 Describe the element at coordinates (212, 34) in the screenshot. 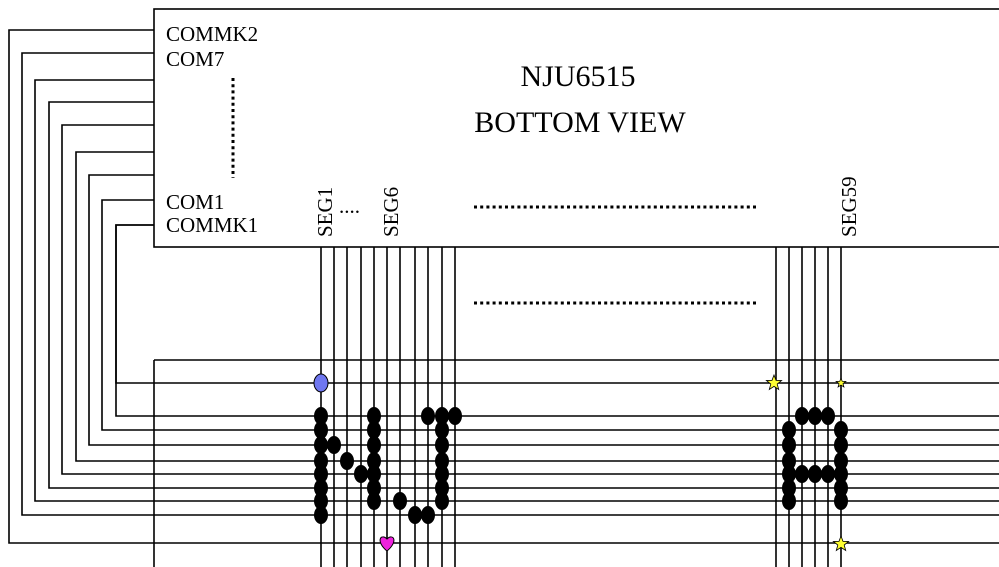

I see `label-commk2: COMMK2` at that location.